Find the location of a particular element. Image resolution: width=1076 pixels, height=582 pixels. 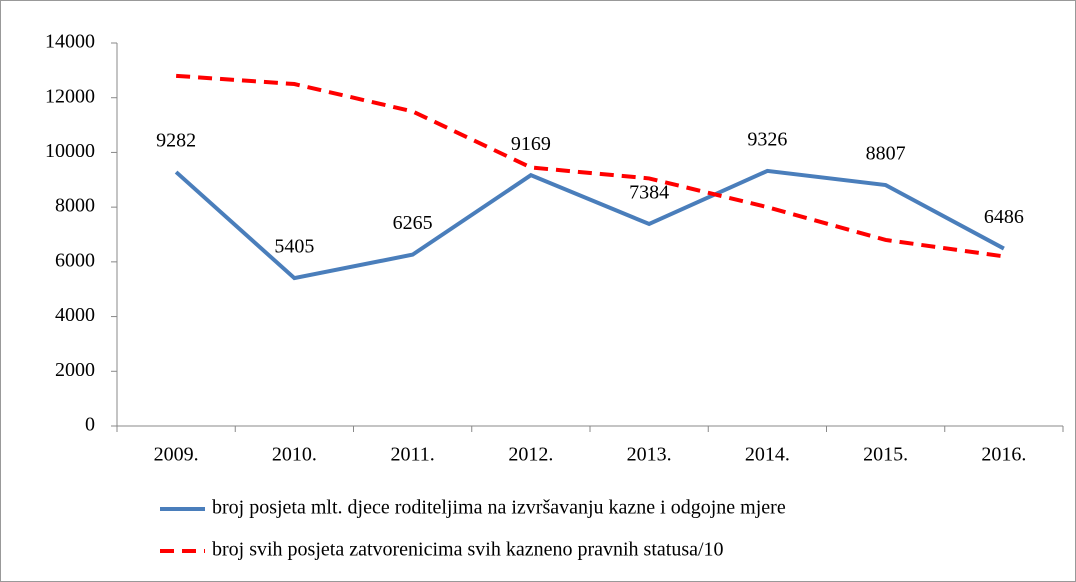

y-tick-label: 0 is located at coordinates (90, 425).